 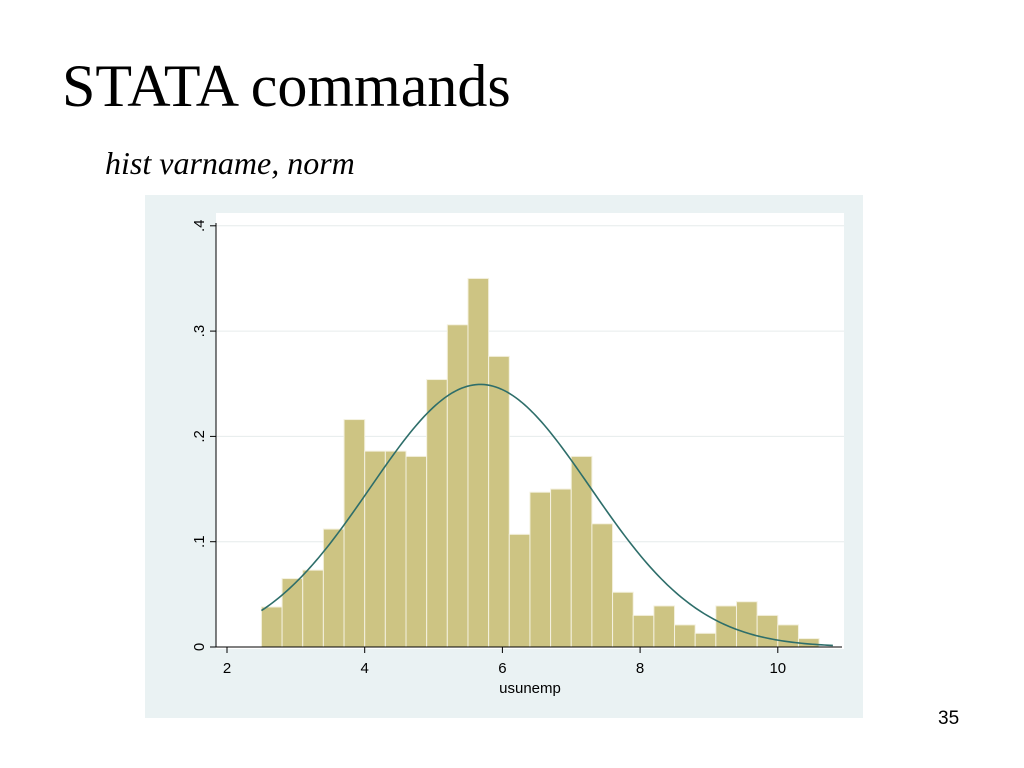 What do you see at coordinates (640, 668) in the screenshot?
I see `x-tick-label: 8` at bounding box center [640, 668].